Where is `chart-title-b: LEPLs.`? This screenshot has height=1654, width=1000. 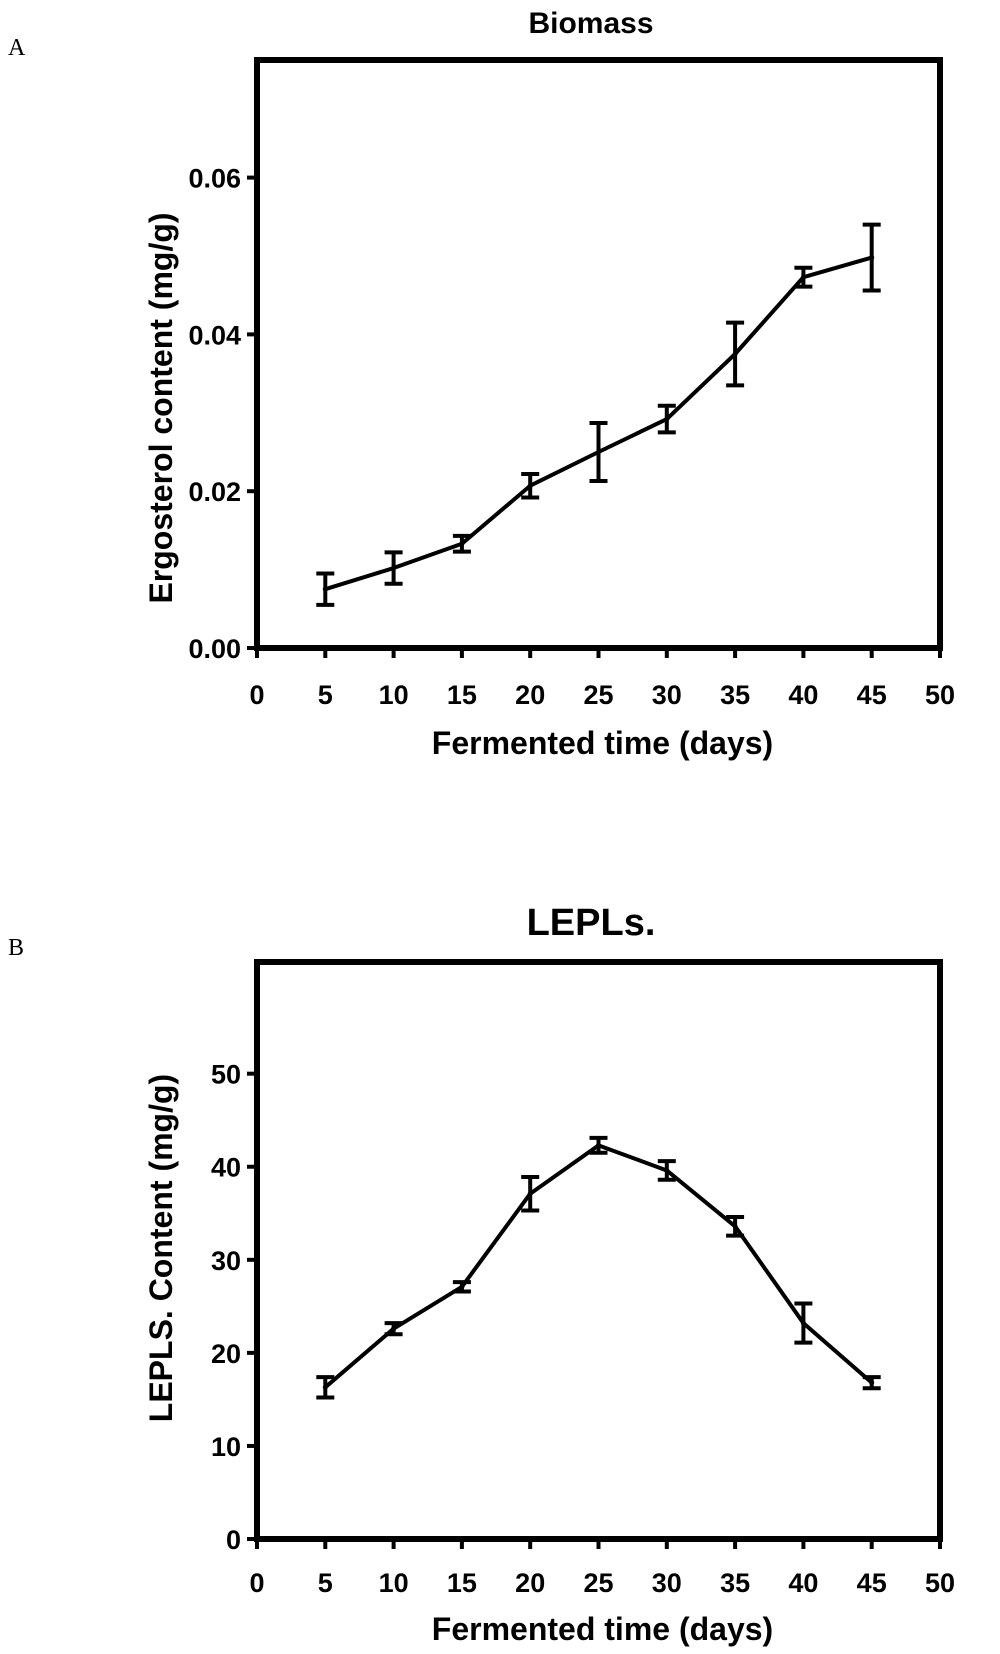
chart-title-b: LEPLs. is located at coordinates (591, 923).